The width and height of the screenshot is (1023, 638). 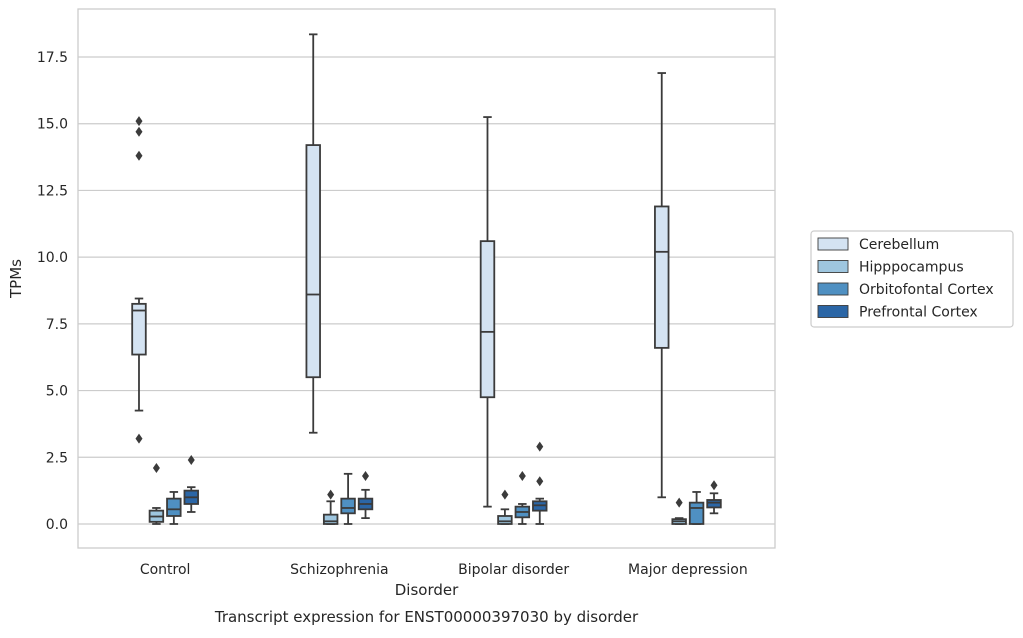 What do you see at coordinates (339, 570) in the screenshot?
I see `x-tick-label: Schizophrenia` at bounding box center [339, 570].